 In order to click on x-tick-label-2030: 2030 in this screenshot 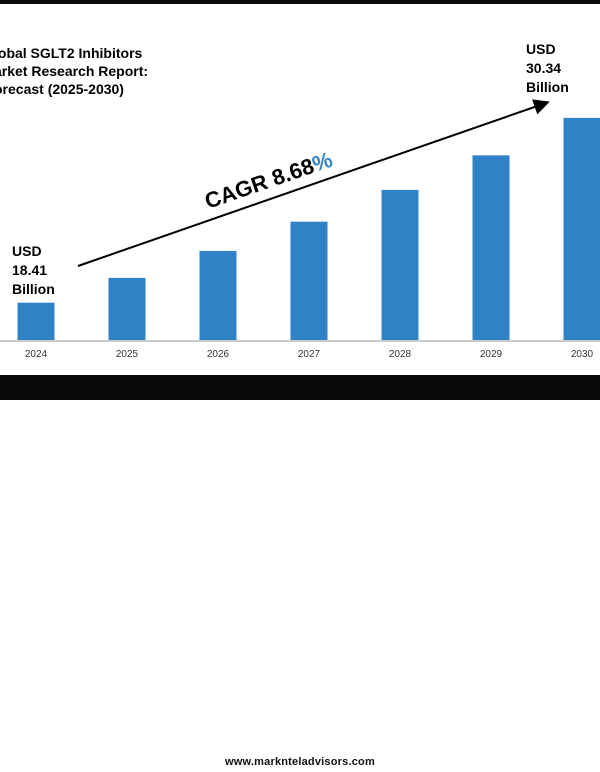, I will do `click(582, 354)`.